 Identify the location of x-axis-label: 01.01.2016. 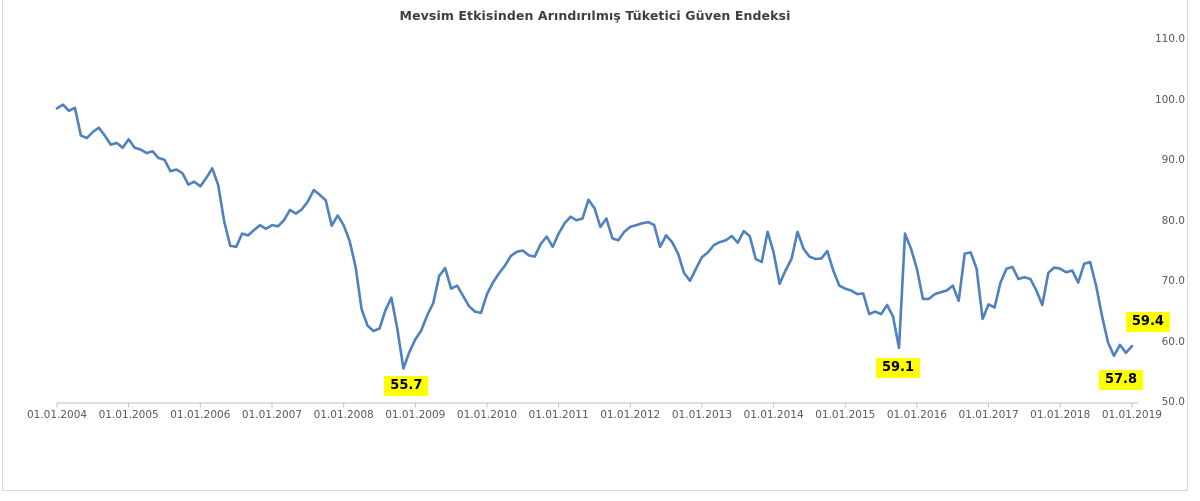
(916, 415).